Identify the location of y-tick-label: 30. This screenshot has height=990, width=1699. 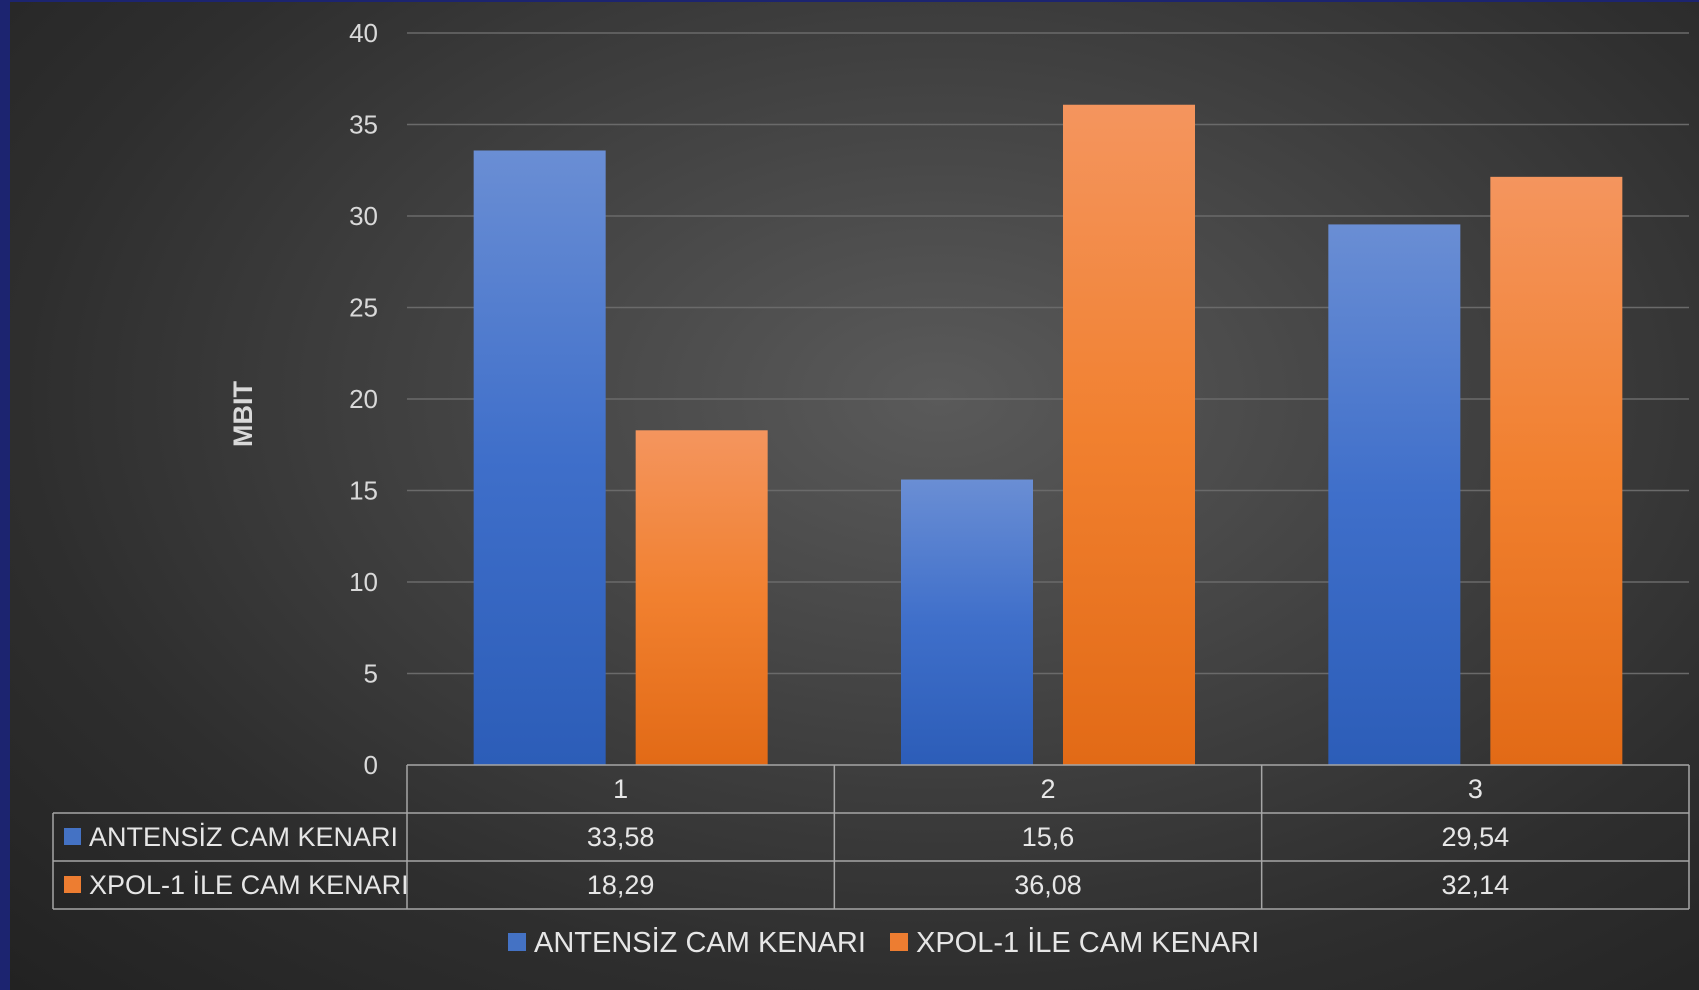
(363, 216).